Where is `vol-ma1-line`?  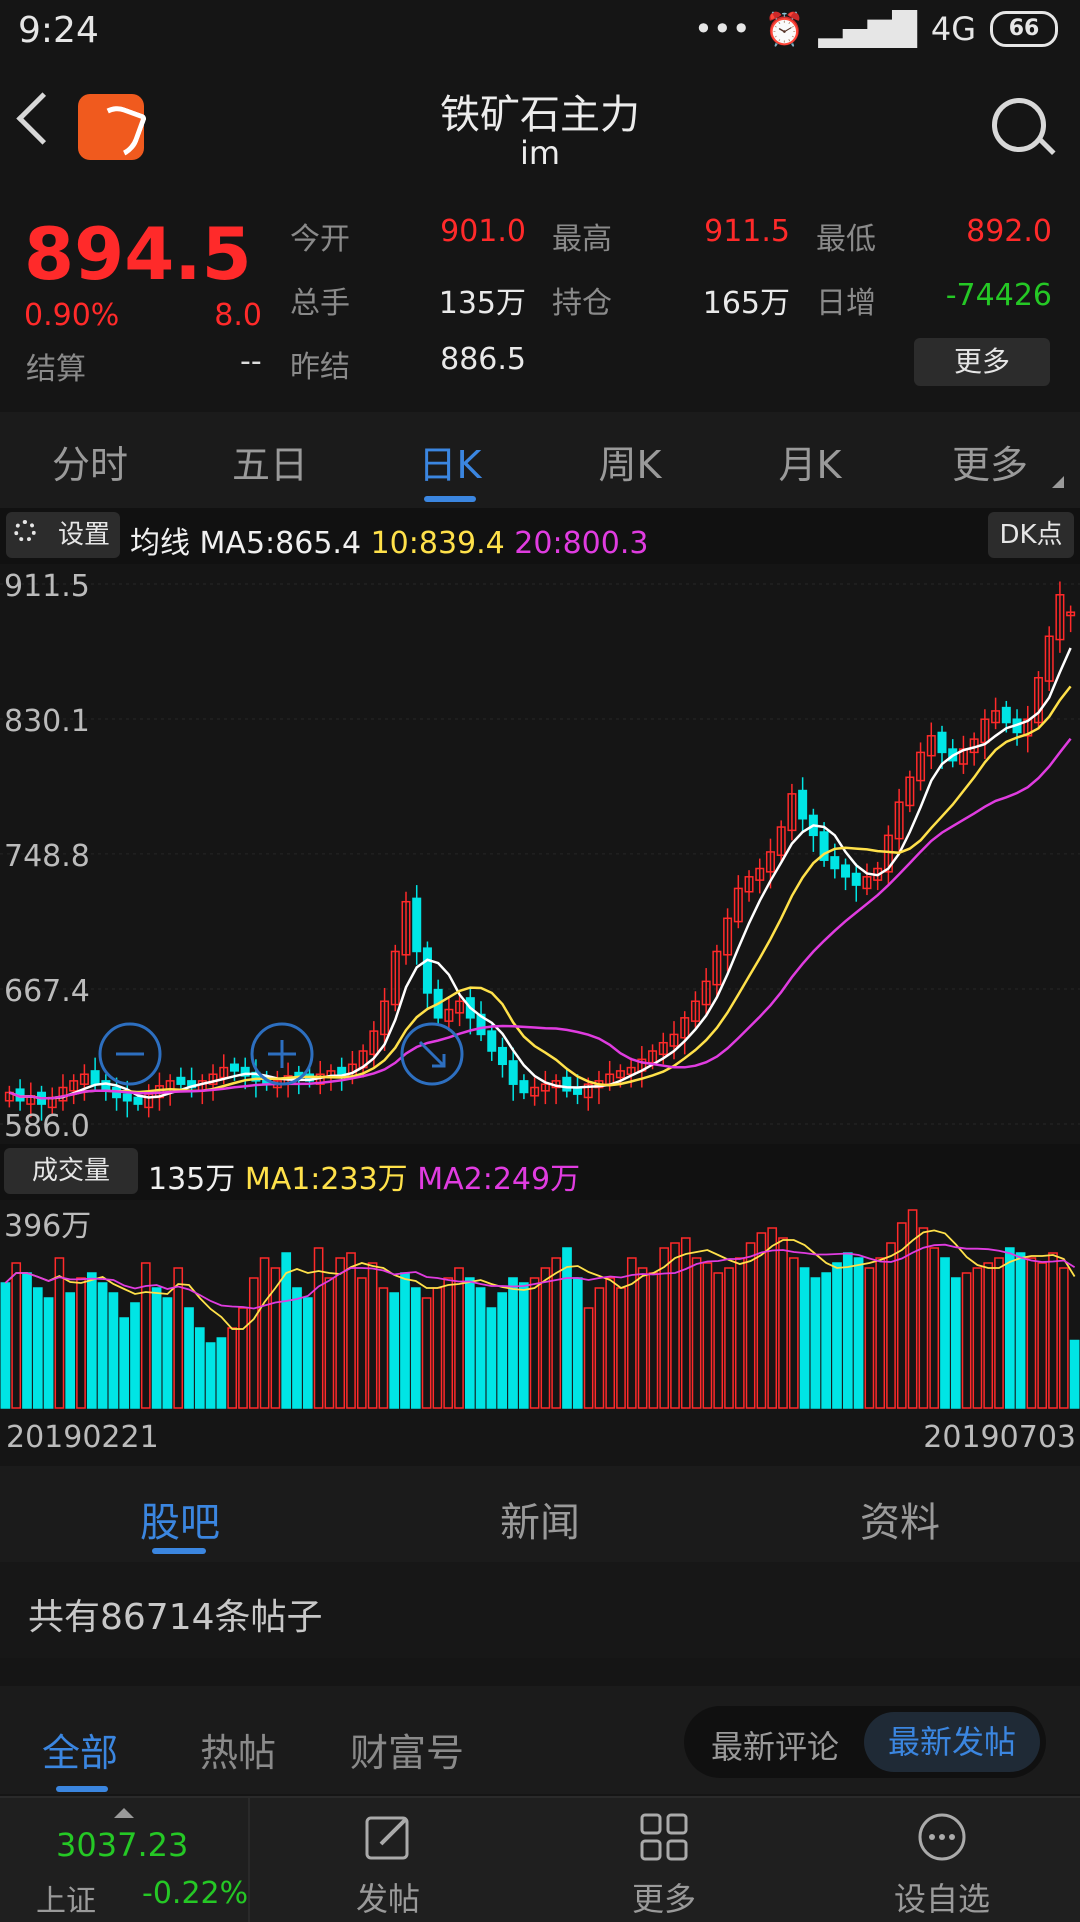 vol-ma1-line is located at coordinates (540, 1279).